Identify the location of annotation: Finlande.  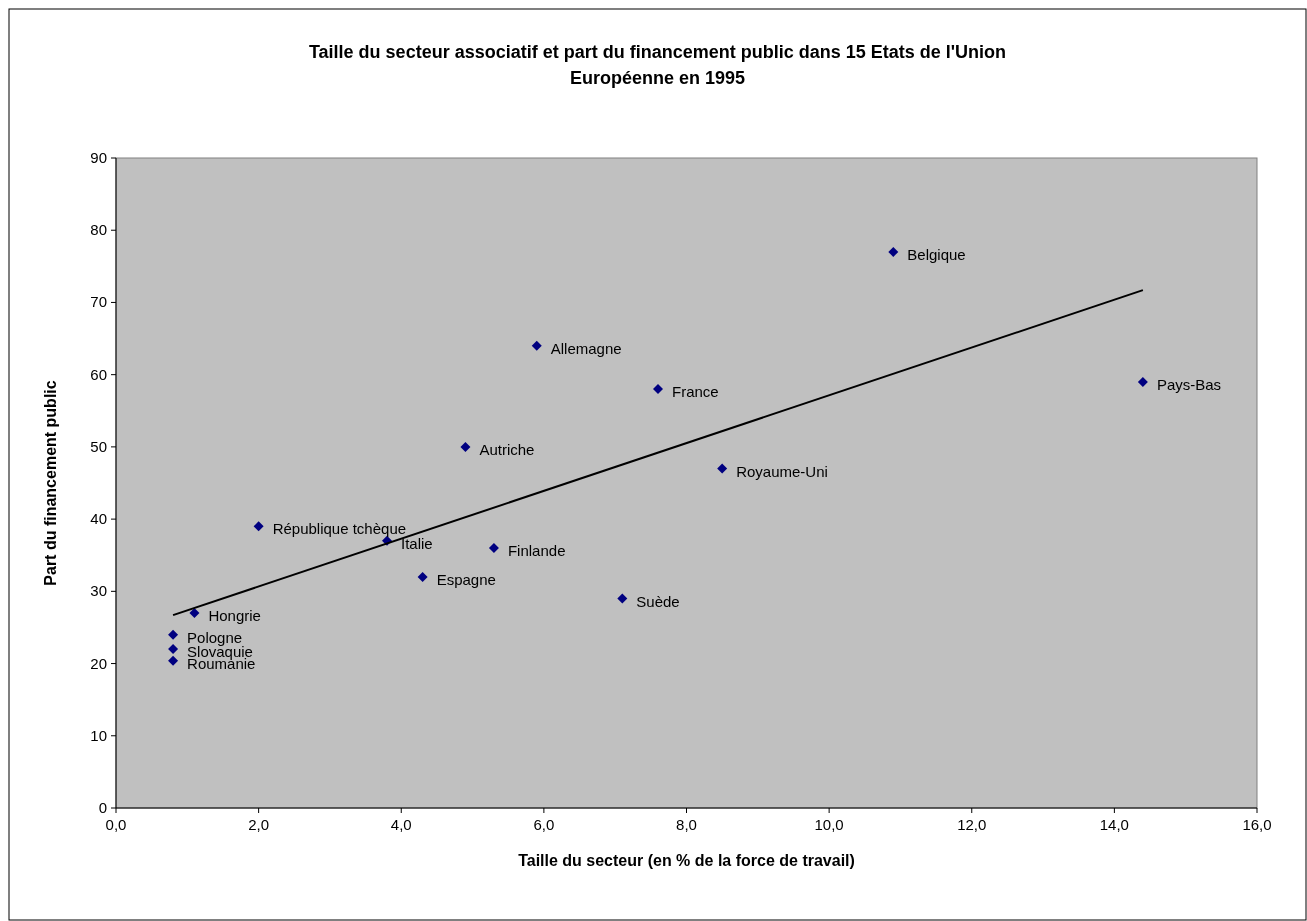
(536, 550).